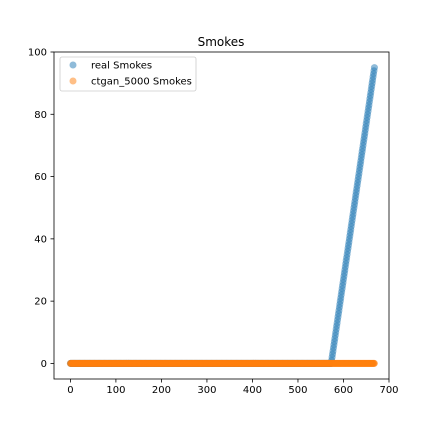  Describe the element at coordinates (222, 363) in the screenshot. I see `series-ctgan` at that location.